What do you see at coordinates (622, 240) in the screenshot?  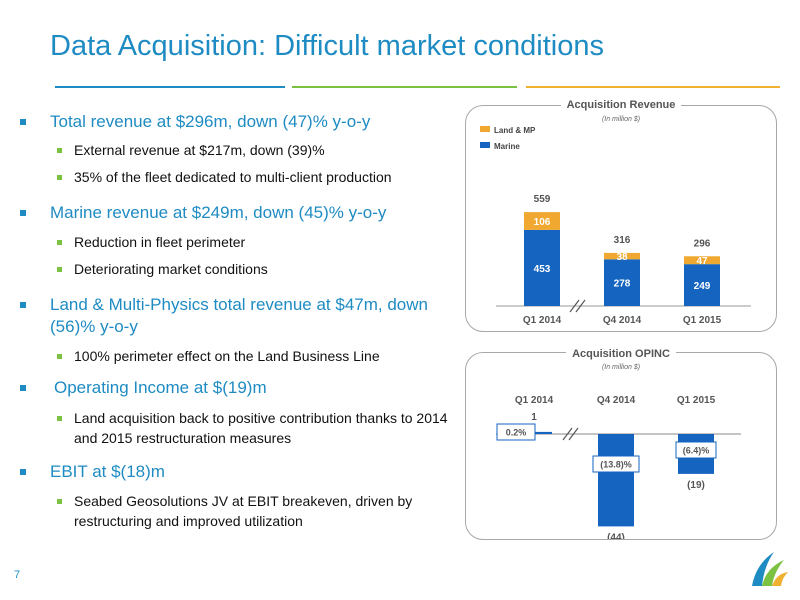 I see `total-label: 316` at bounding box center [622, 240].